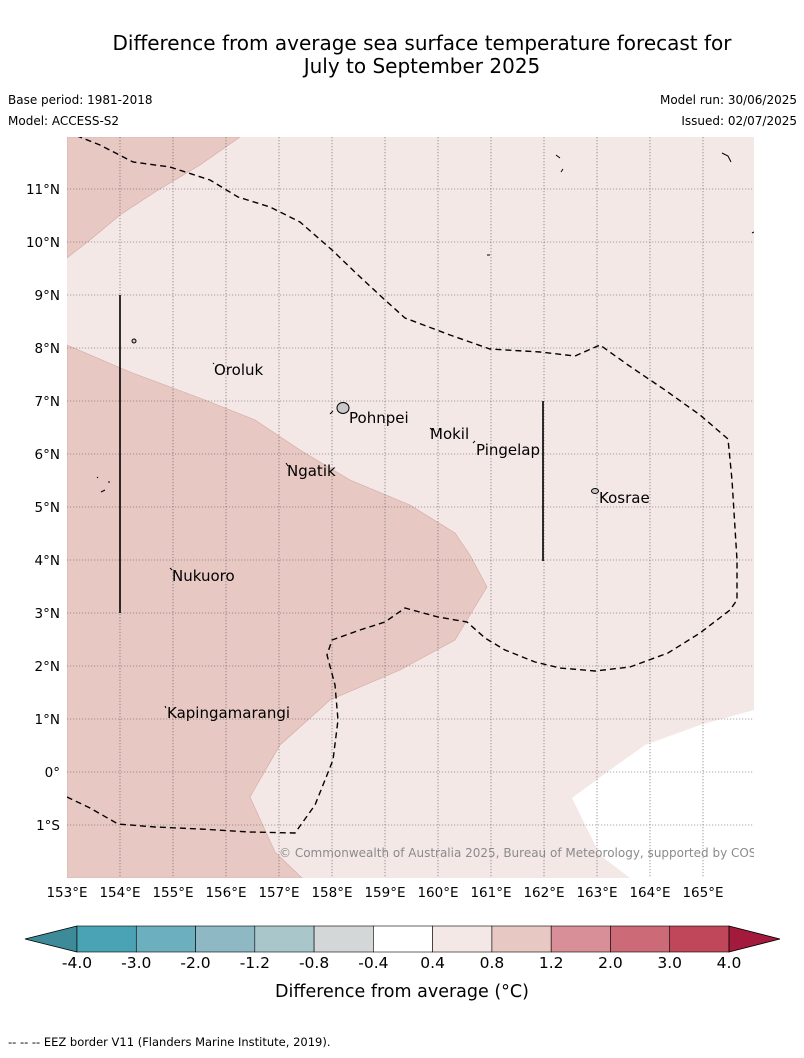  I want to click on lat-tick-label: 5°N, so click(47, 508).